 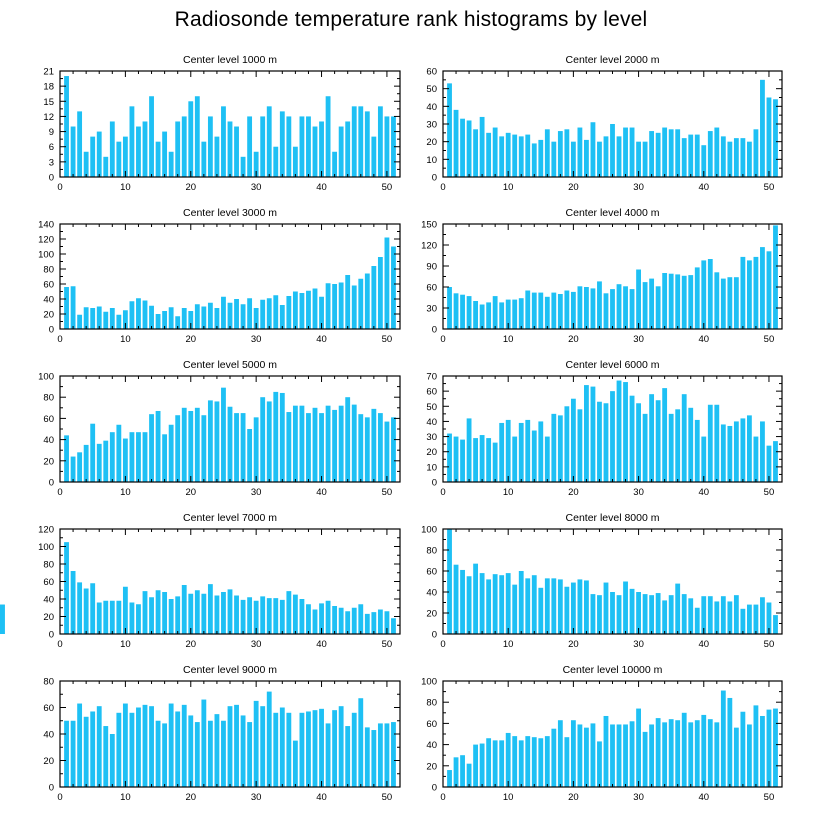 What do you see at coordinates (230, 60) in the screenshot?
I see `panel-title: Center level 1000 m` at bounding box center [230, 60].